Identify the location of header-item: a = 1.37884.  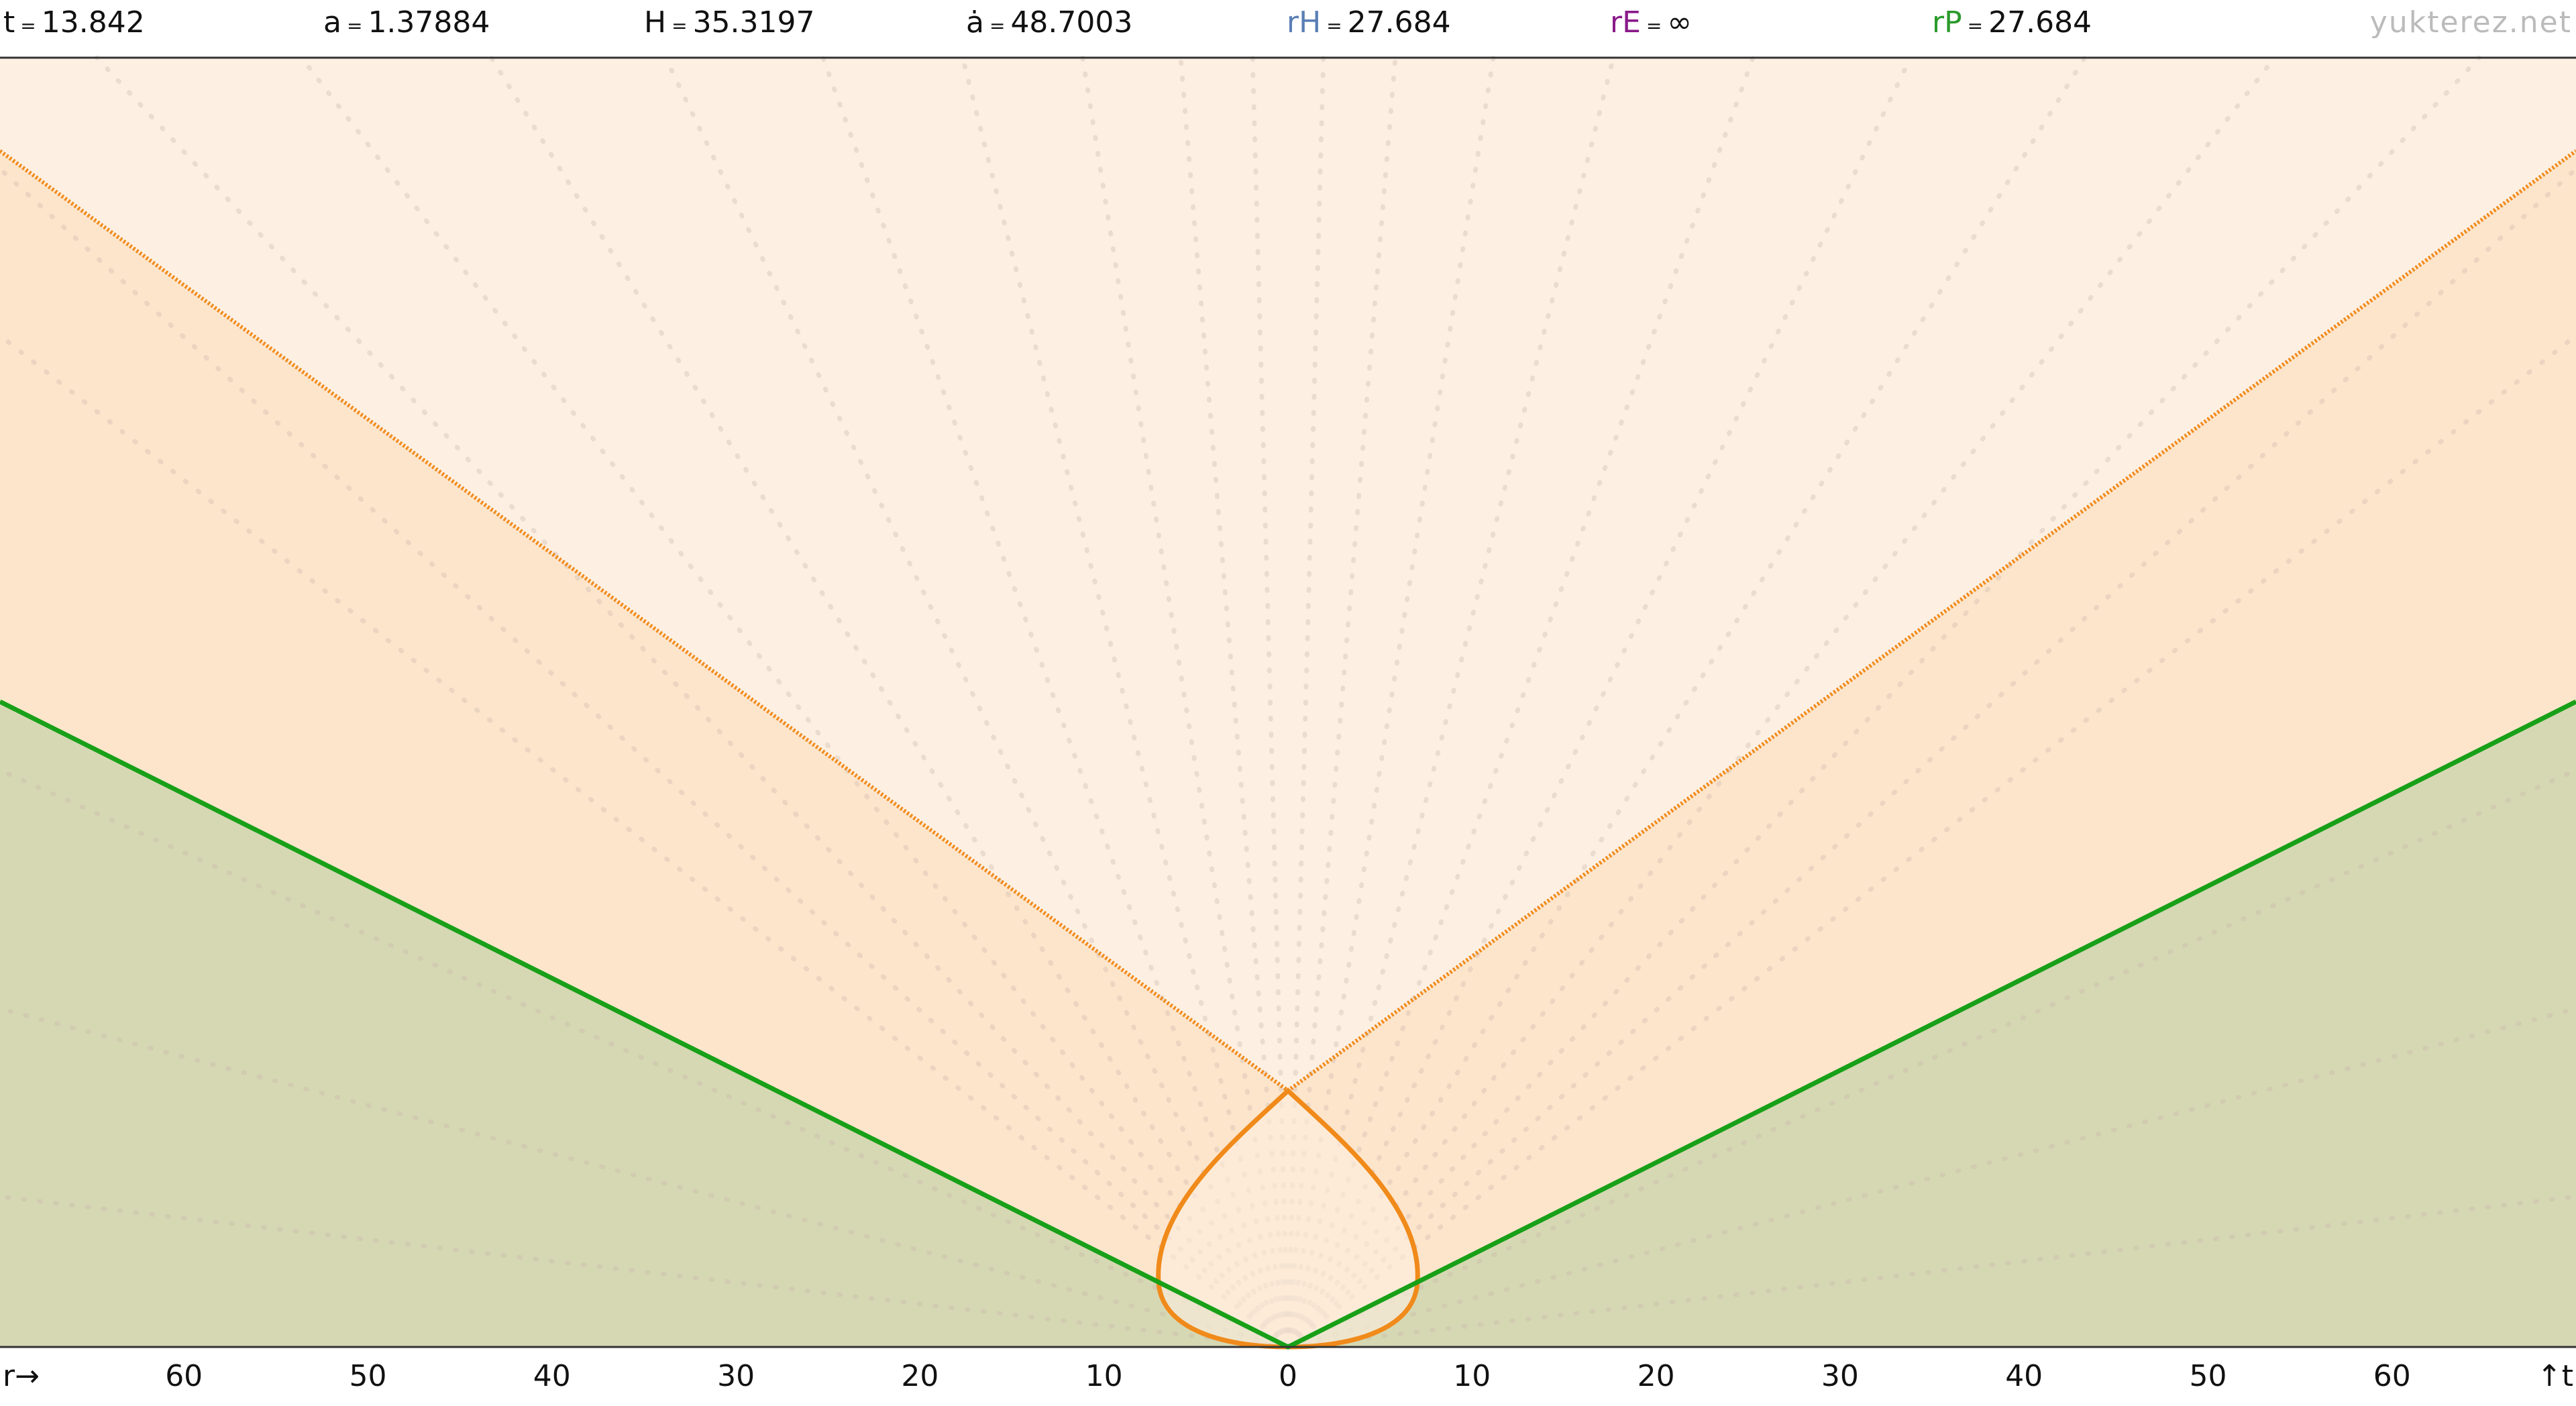
(406, 22).